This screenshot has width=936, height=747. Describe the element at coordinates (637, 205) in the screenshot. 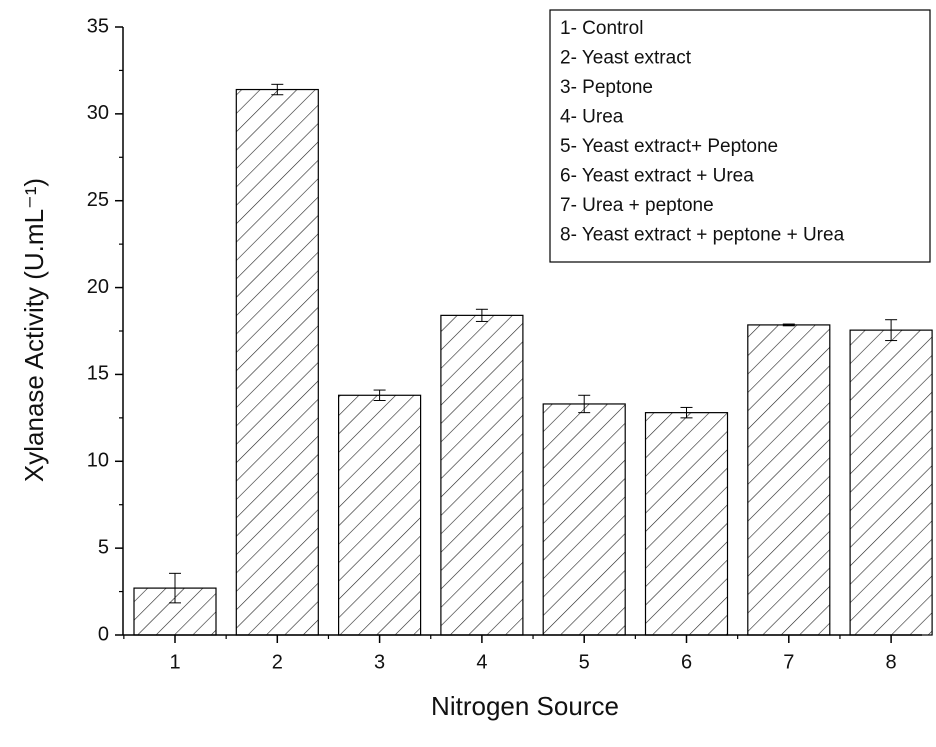

I see `legend-text: 7- Urea + peptone` at that location.